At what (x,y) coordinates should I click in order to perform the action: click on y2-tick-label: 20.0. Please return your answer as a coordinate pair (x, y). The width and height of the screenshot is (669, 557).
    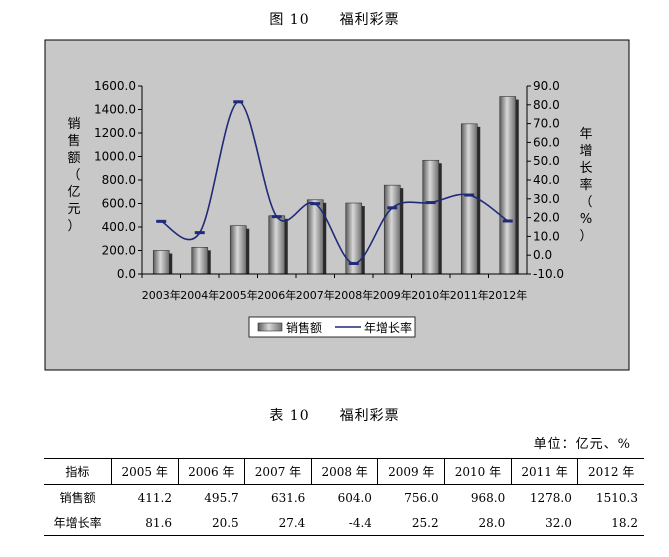
    Looking at the image, I should click on (546, 218).